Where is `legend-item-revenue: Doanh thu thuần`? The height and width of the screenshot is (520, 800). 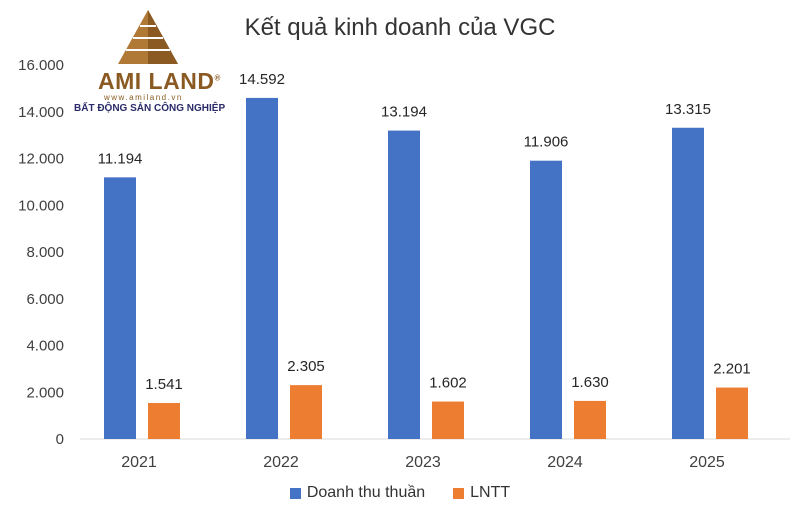
legend-item-revenue: Doanh thu thuần is located at coordinates (357, 493).